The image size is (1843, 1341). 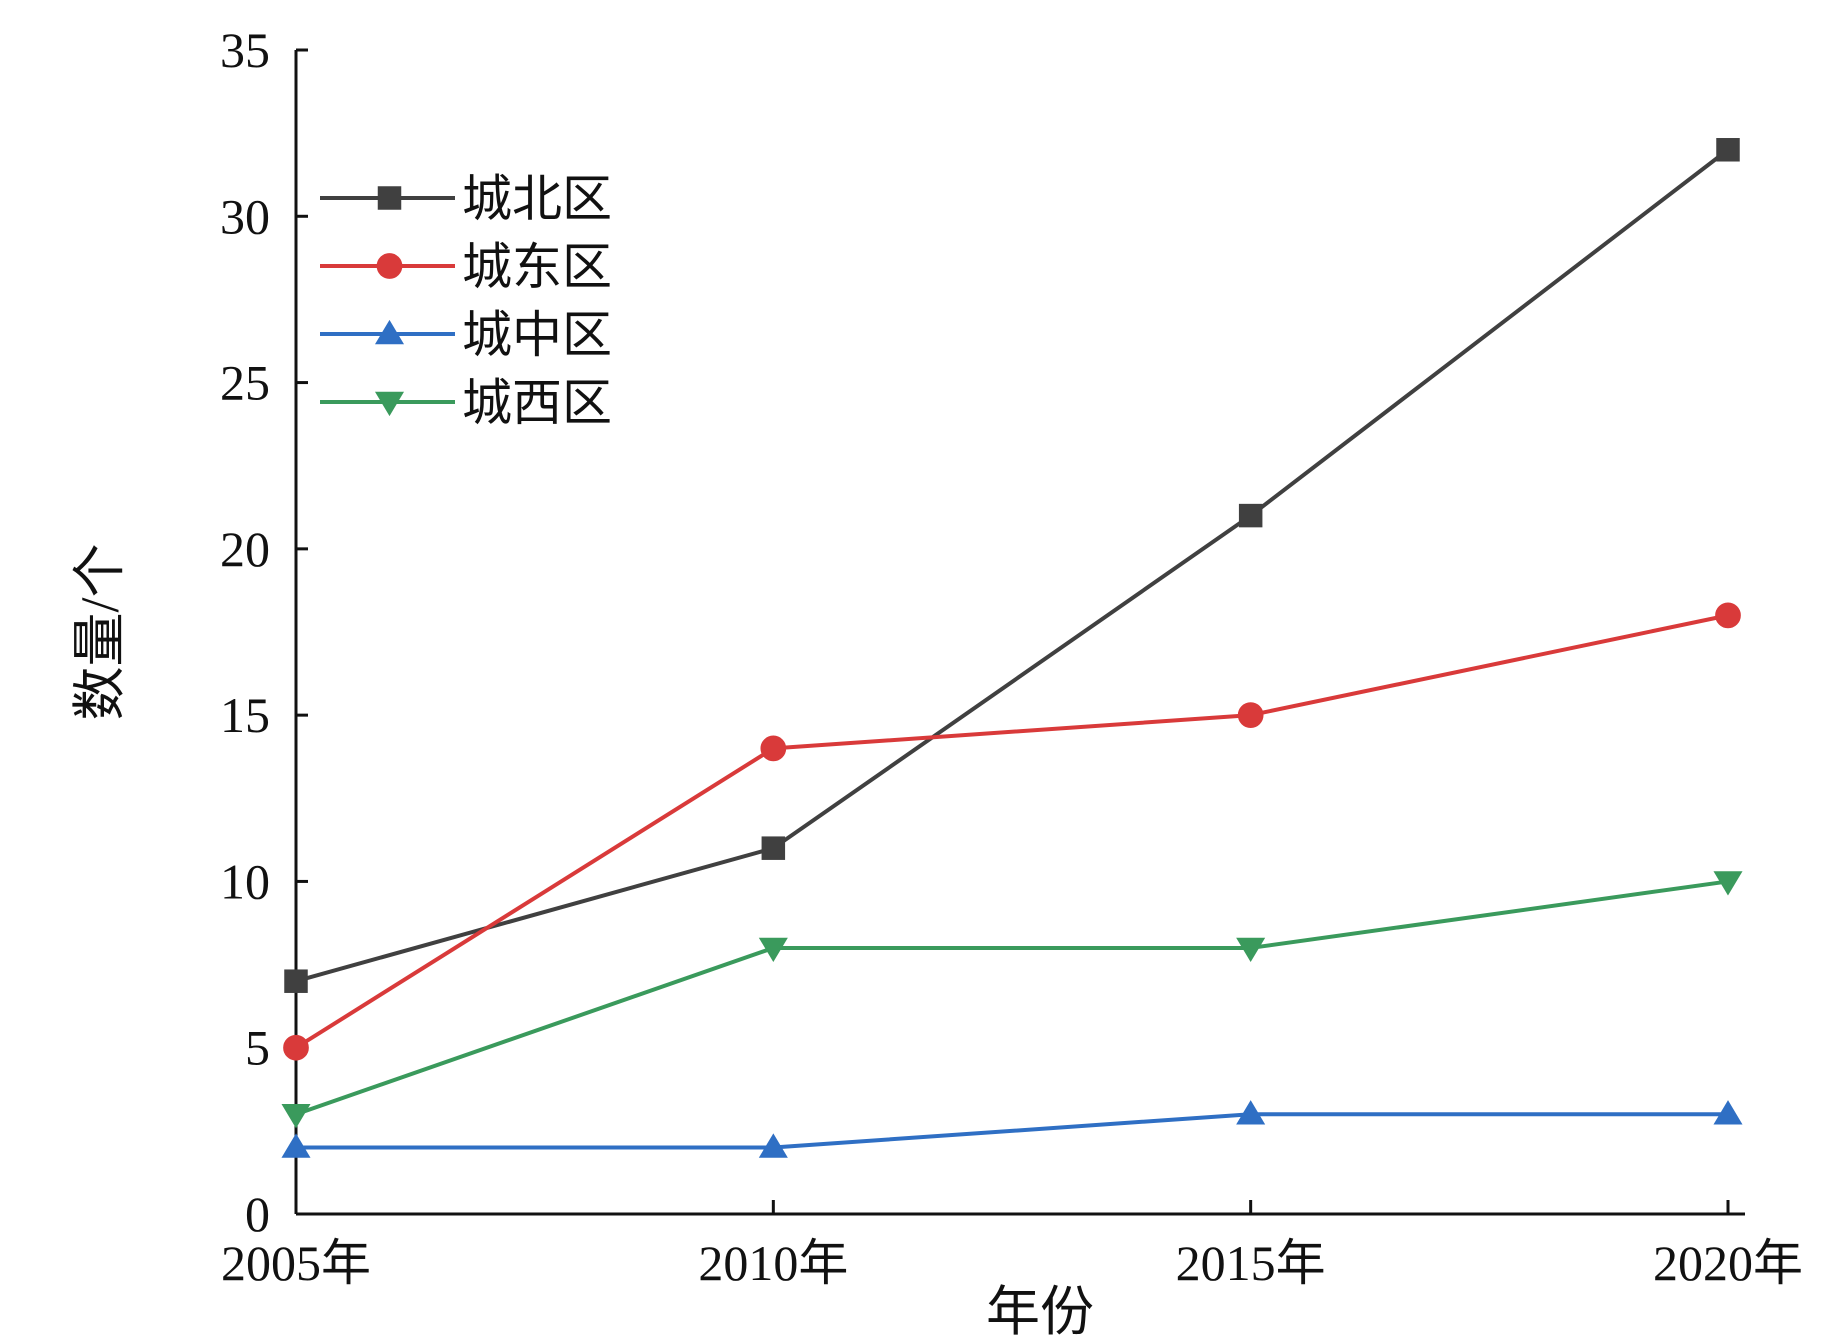 What do you see at coordinates (245, 50) in the screenshot?
I see `y-tick-label: 35` at bounding box center [245, 50].